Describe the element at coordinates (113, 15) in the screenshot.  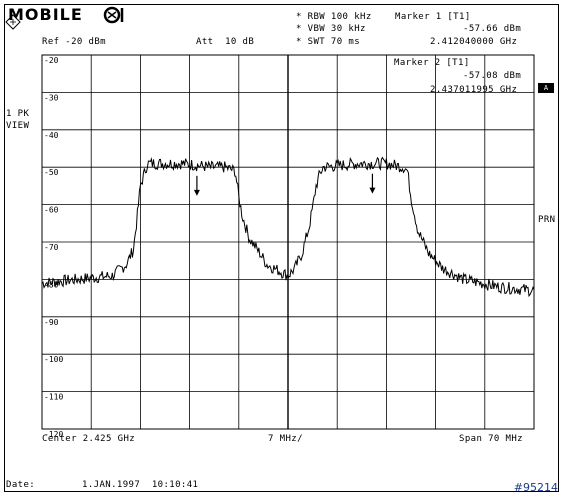
I see `brand-mark-icon` at that location.